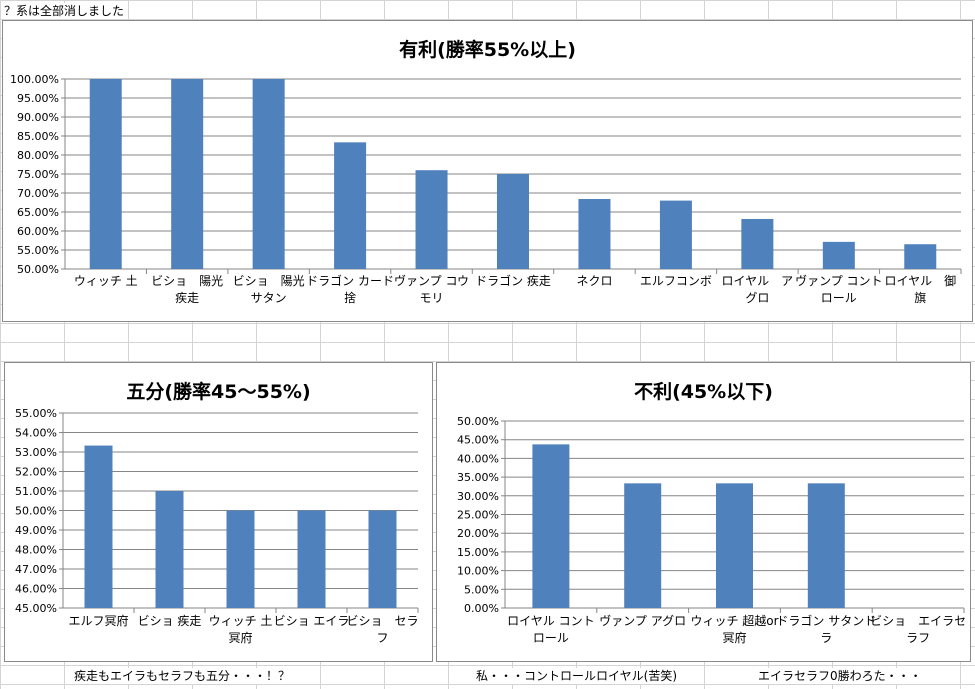 The height and width of the screenshot is (689, 975). Describe the element at coordinates (34, 79) in the screenshot. I see `y-tick-label: 100.00%` at that location.